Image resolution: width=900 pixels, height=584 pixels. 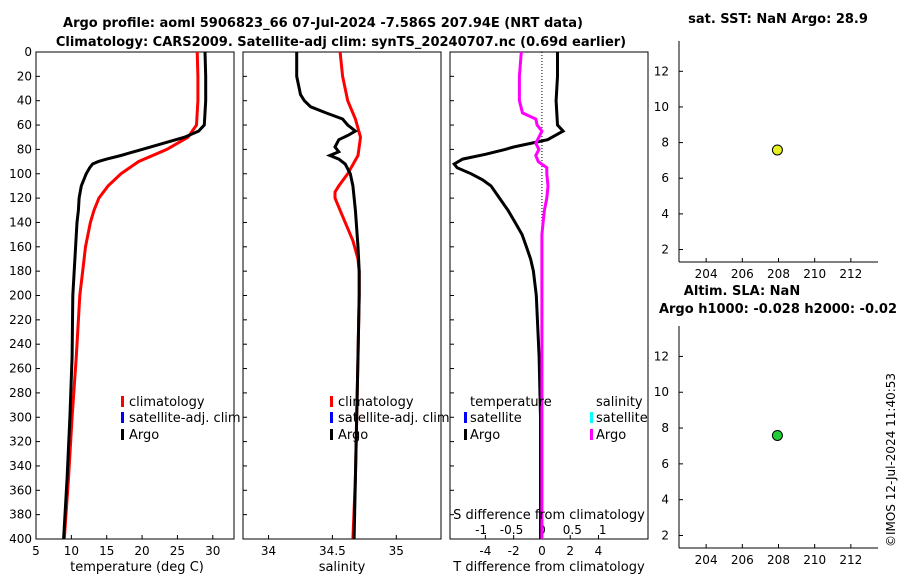 I want to click on y-tick-label: 260, so click(x=20, y=369).